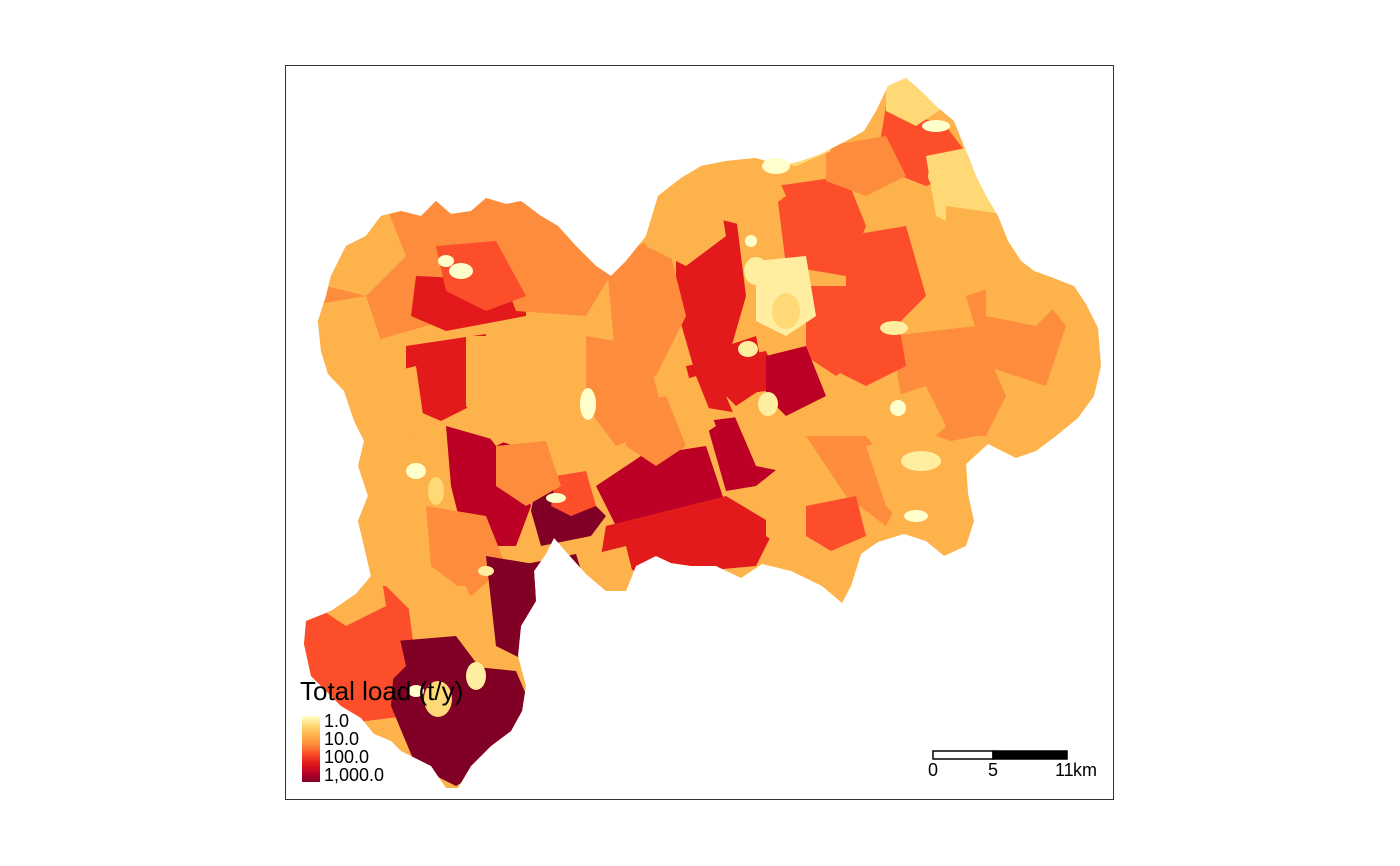 This screenshot has height=866, width=1400. What do you see at coordinates (337, 721) in the screenshot?
I see `legend-label-1: 1.0` at bounding box center [337, 721].